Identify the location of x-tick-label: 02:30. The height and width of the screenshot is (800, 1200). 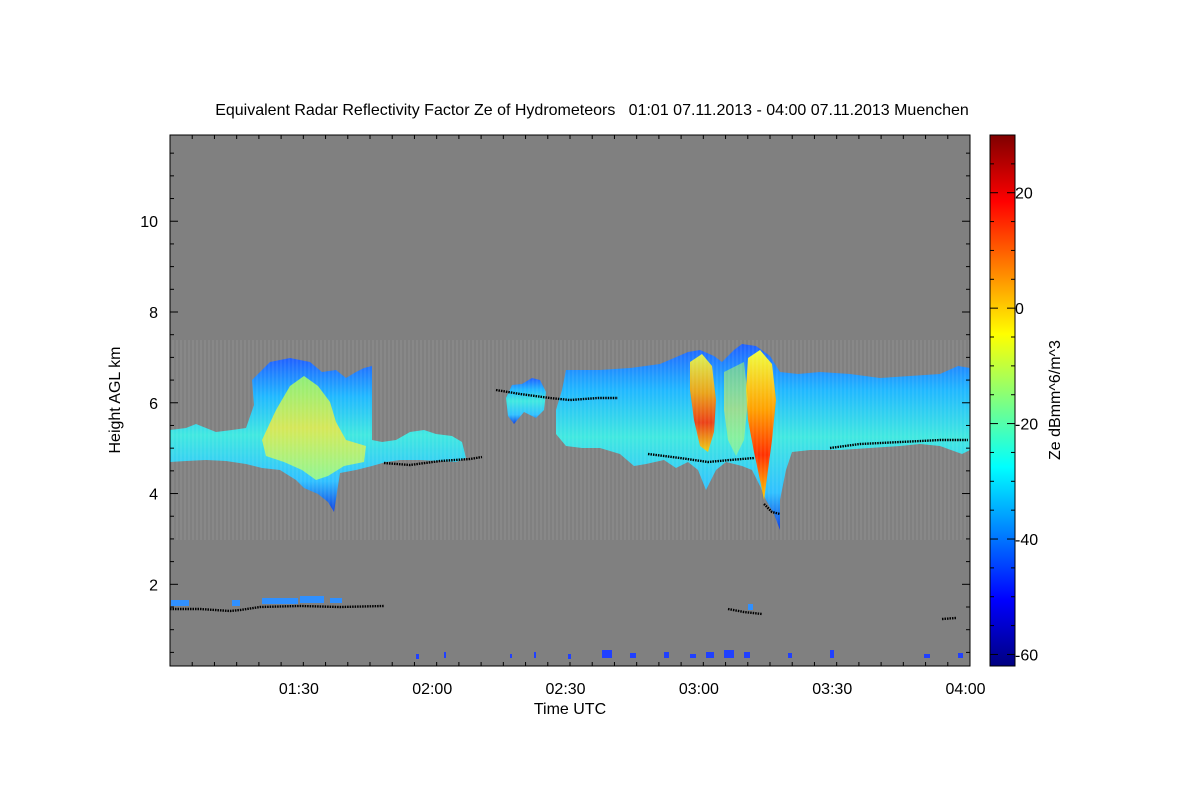
(566, 689).